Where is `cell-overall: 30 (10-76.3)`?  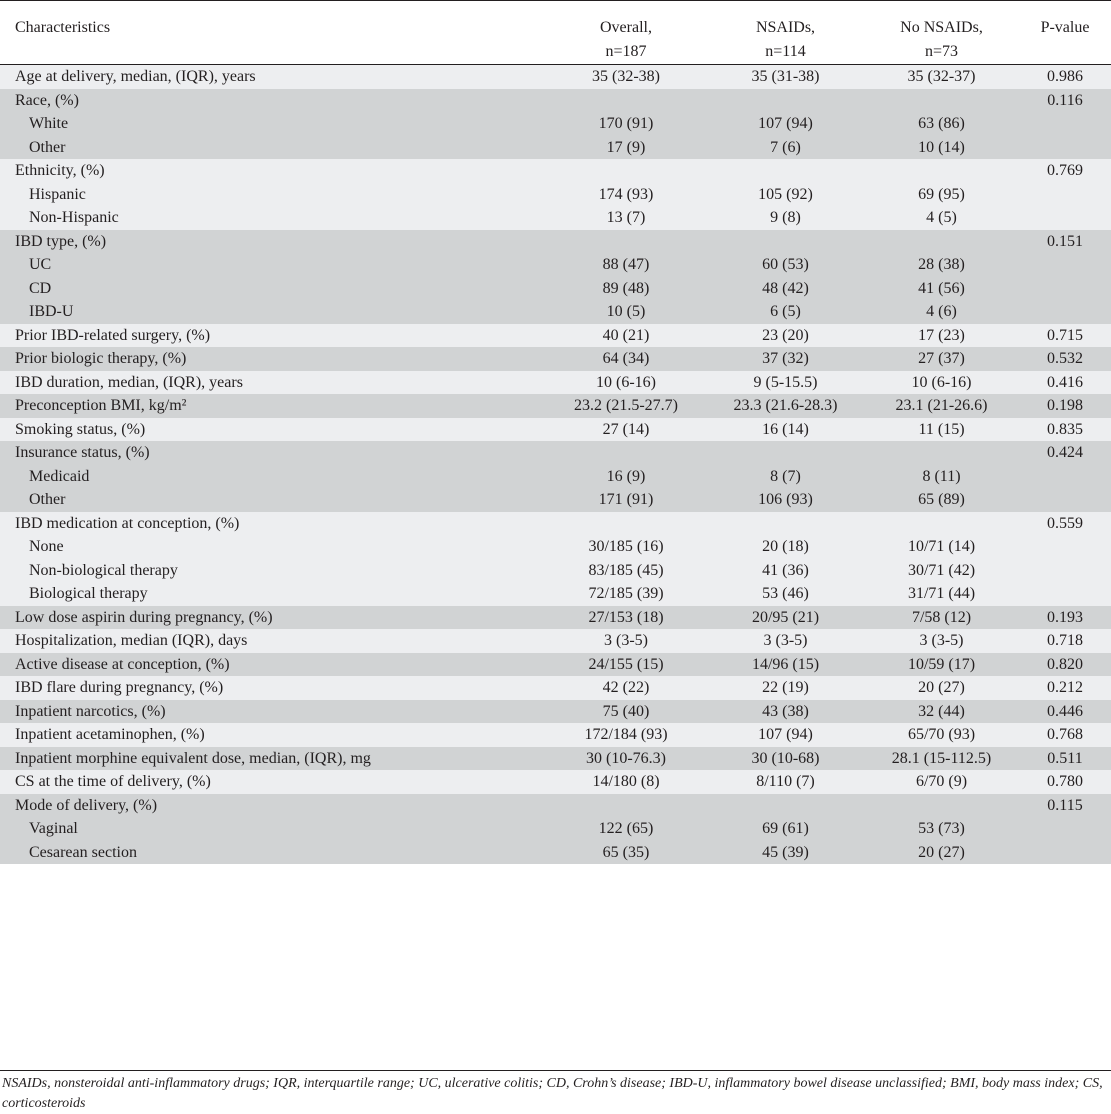 cell-overall: 30 (10-76.3) is located at coordinates (626, 758).